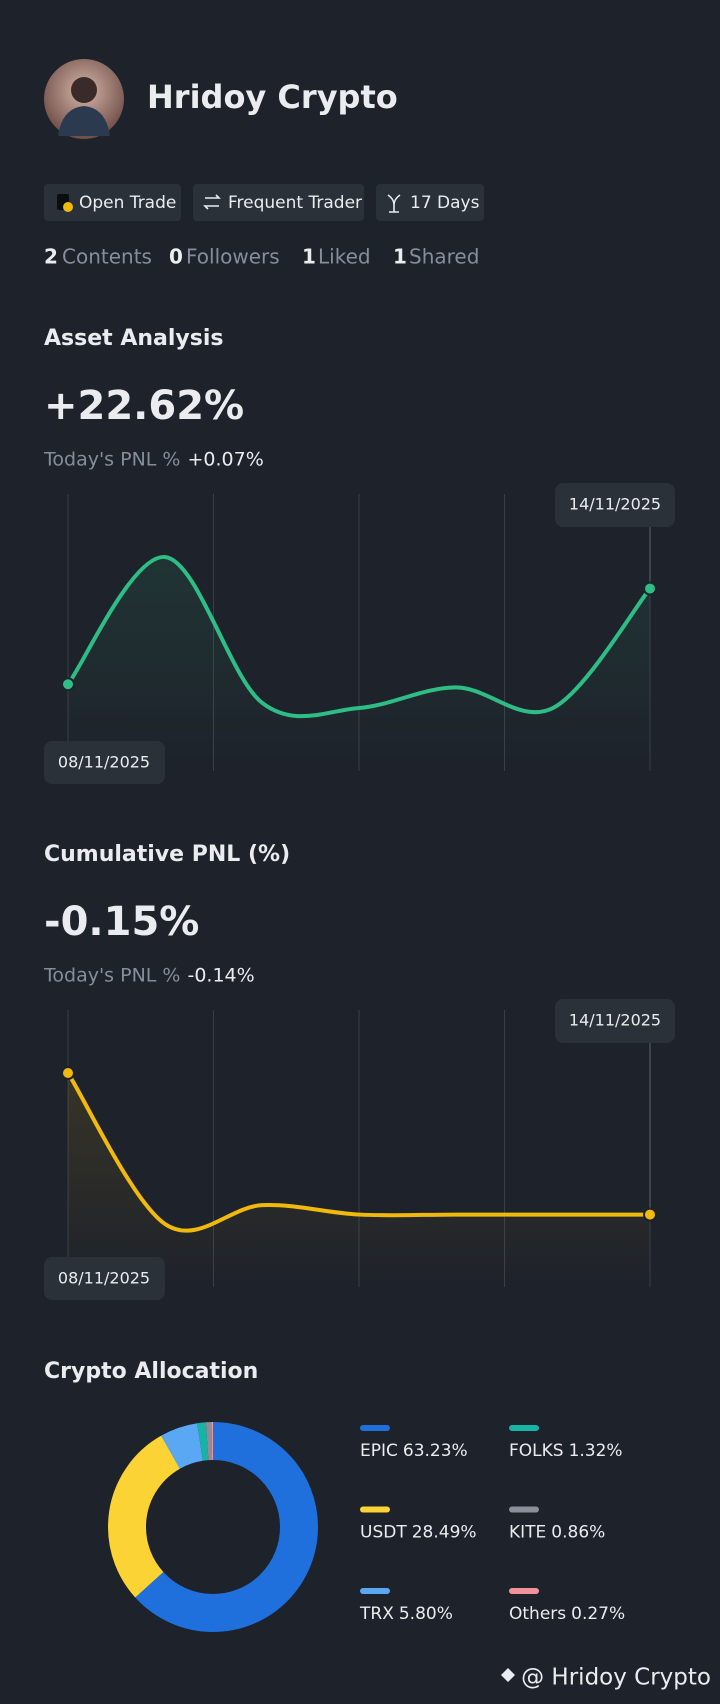  I want to click on badge: Frequent Trader, so click(295, 203).